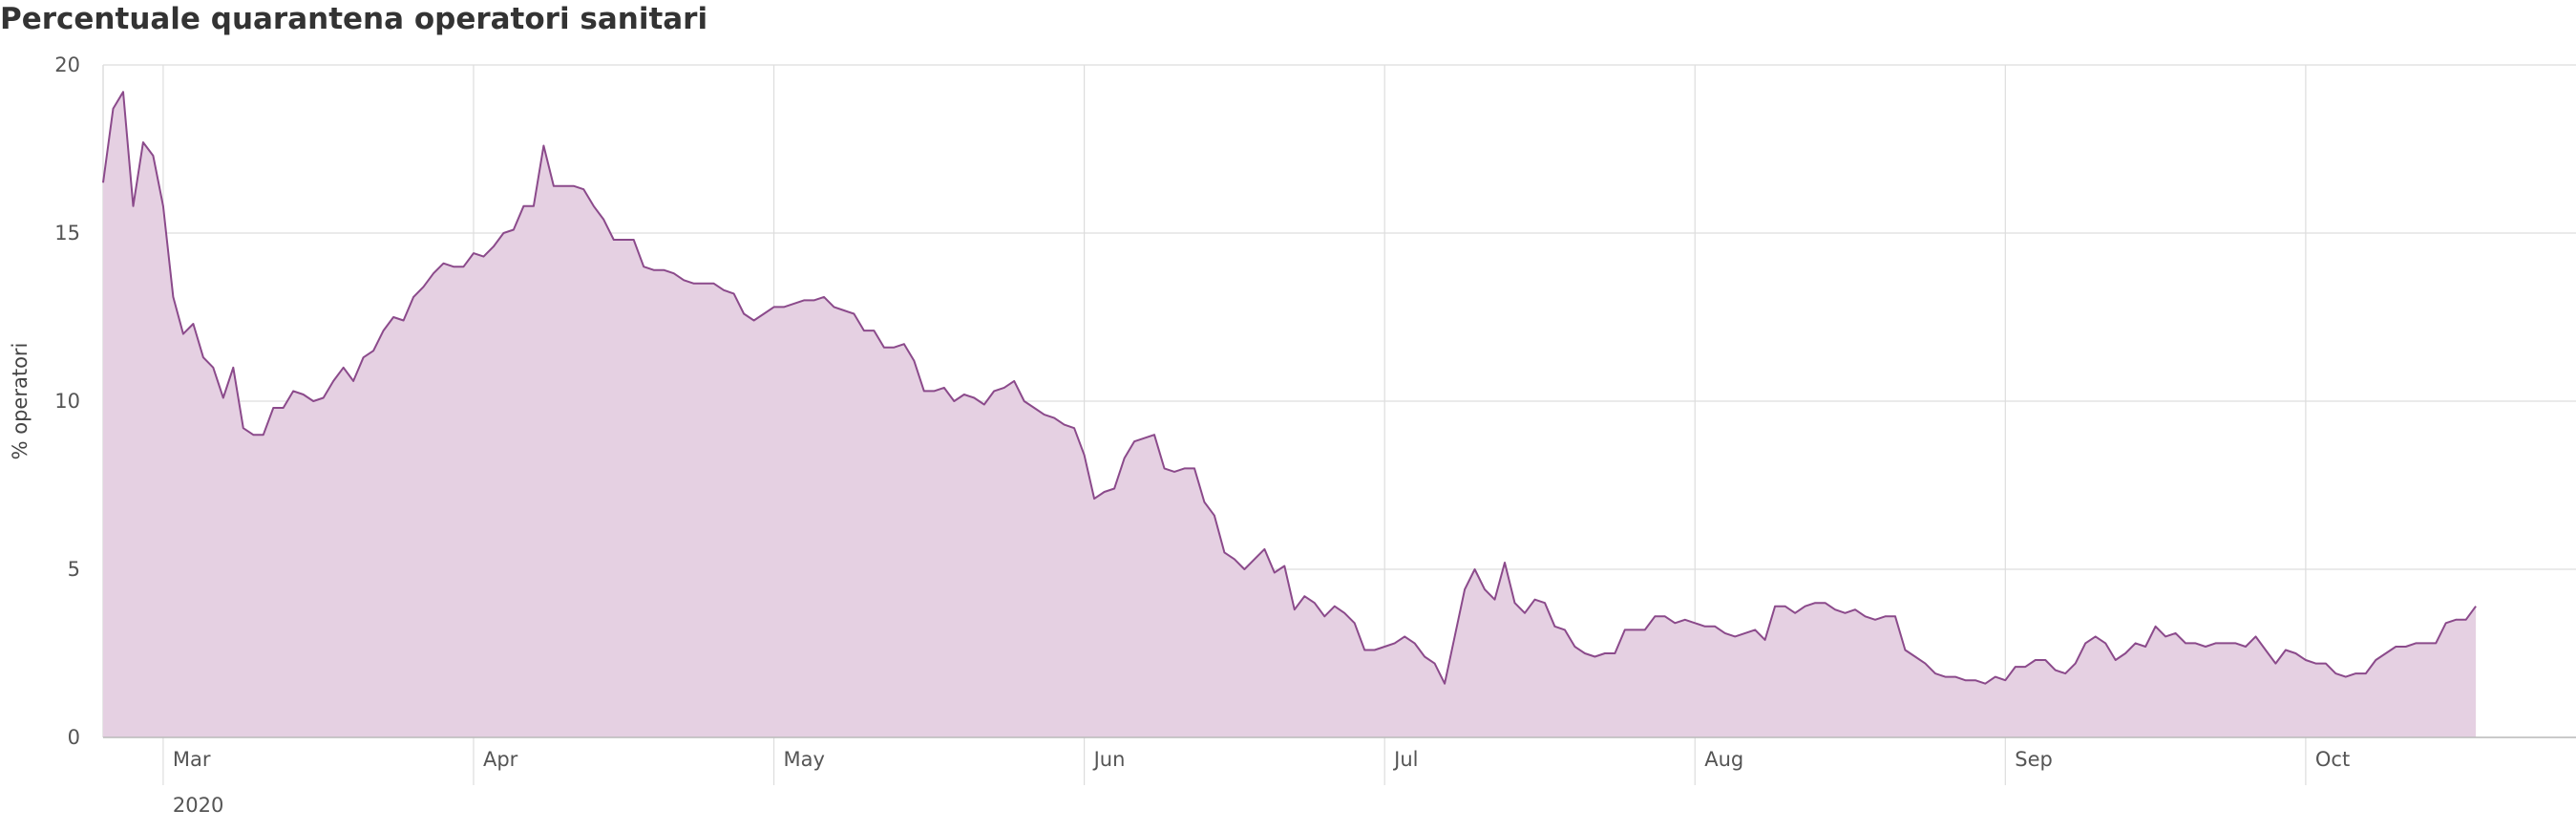 This screenshot has width=2576, height=831. I want to click on y-tick-label: 20, so click(67, 64).